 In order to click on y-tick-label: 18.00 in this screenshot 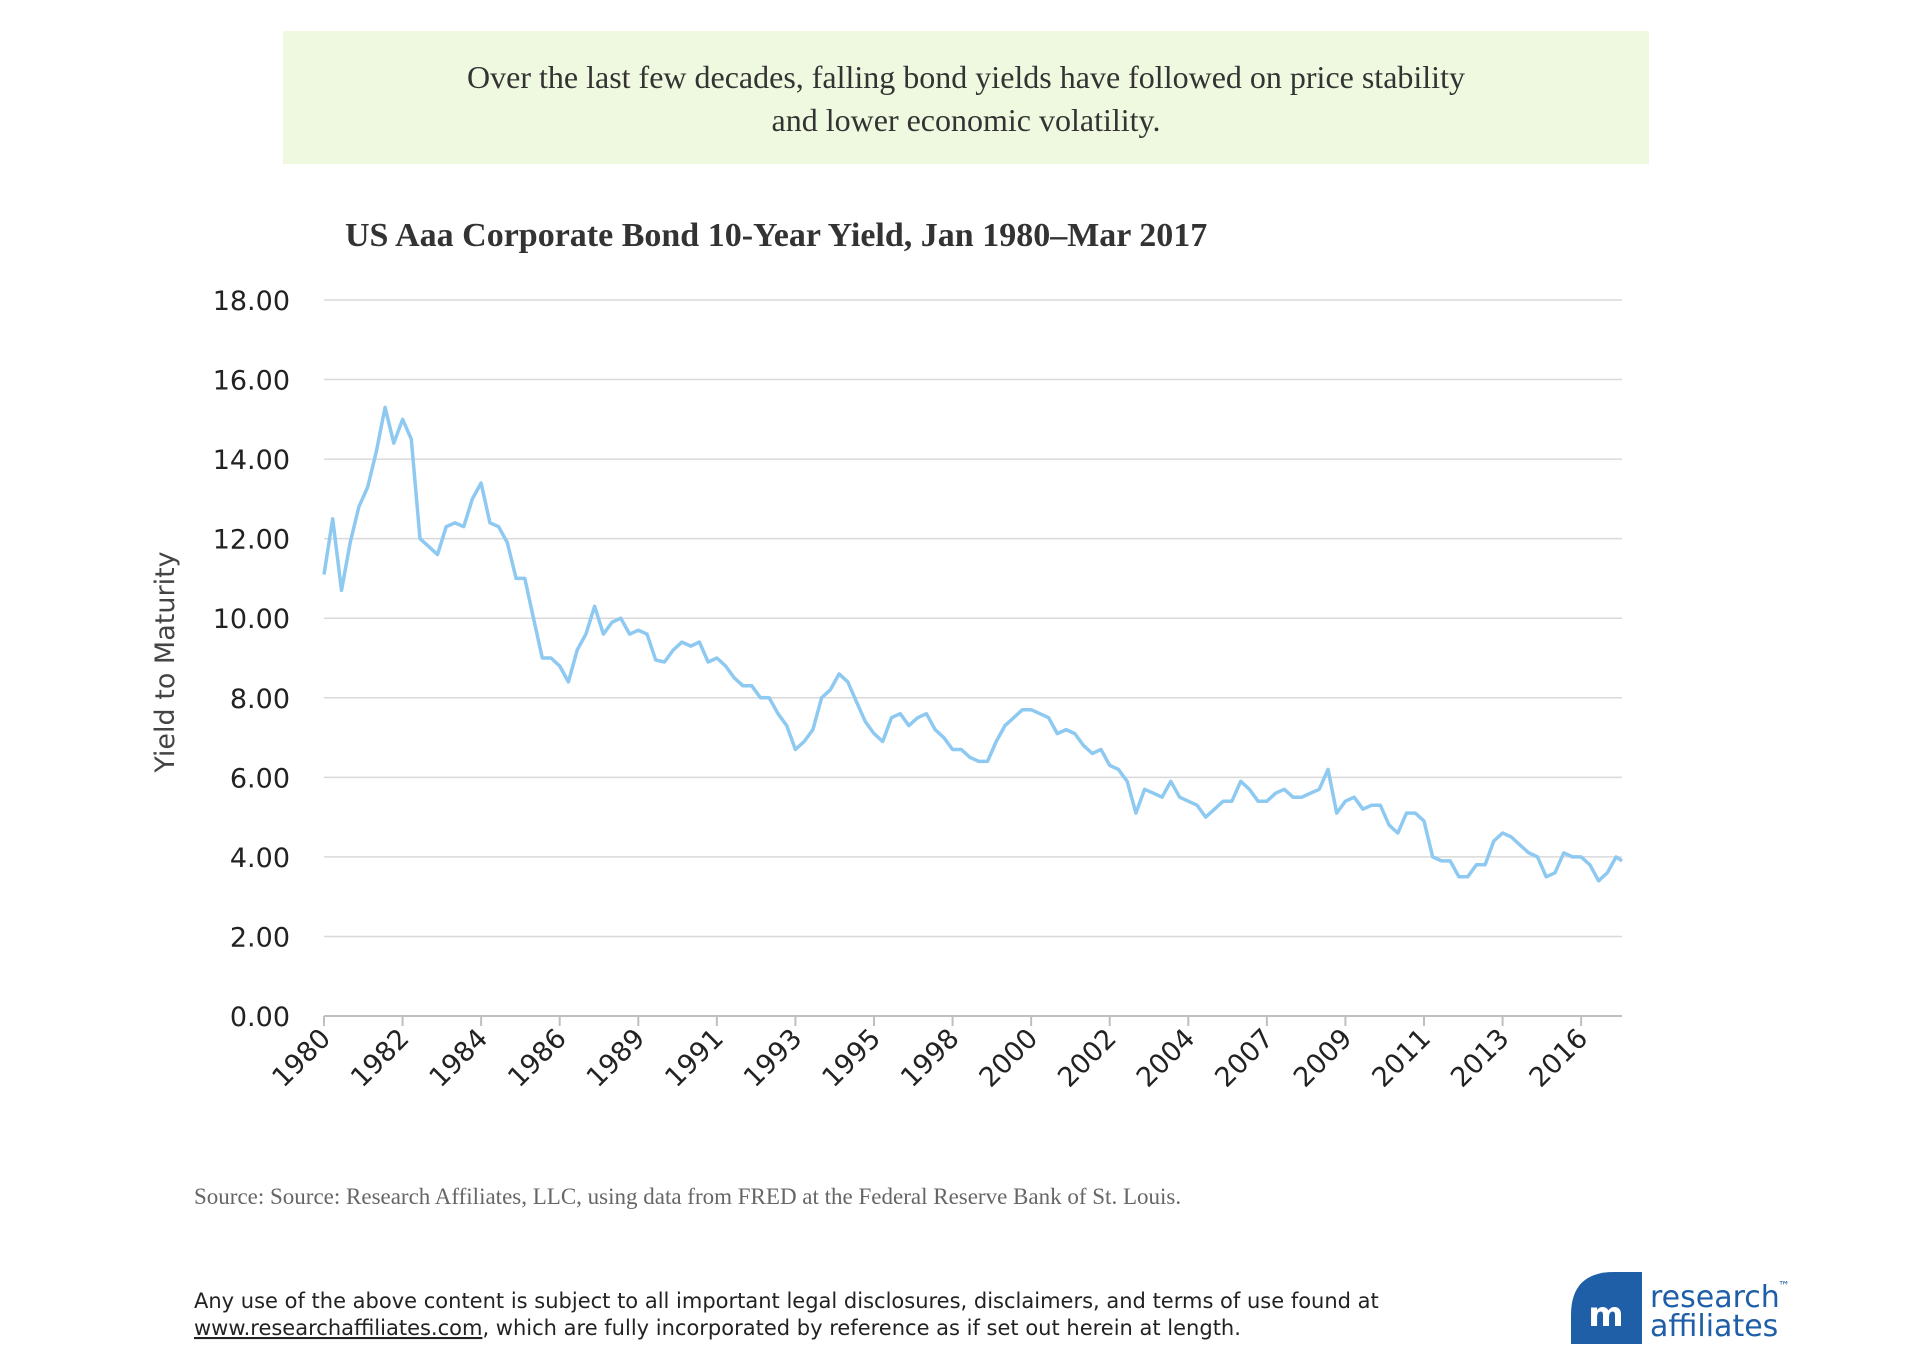, I will do `click(251, 301)`.